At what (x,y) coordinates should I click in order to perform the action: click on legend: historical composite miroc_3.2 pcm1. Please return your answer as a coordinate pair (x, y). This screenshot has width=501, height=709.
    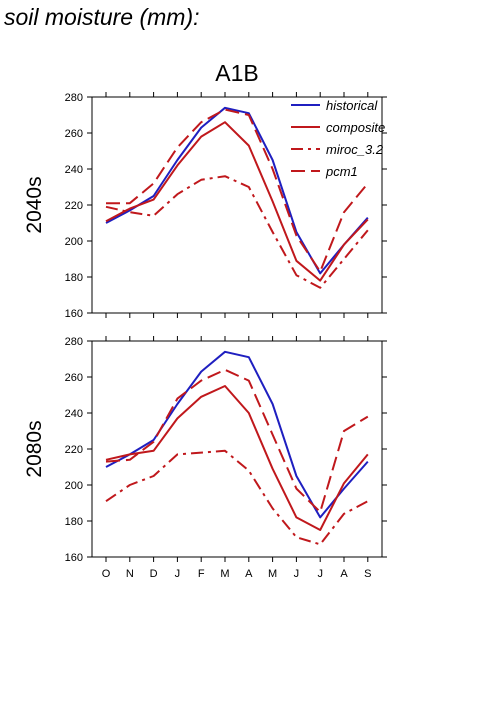
    Looking at the image, I should click on (338, 138).